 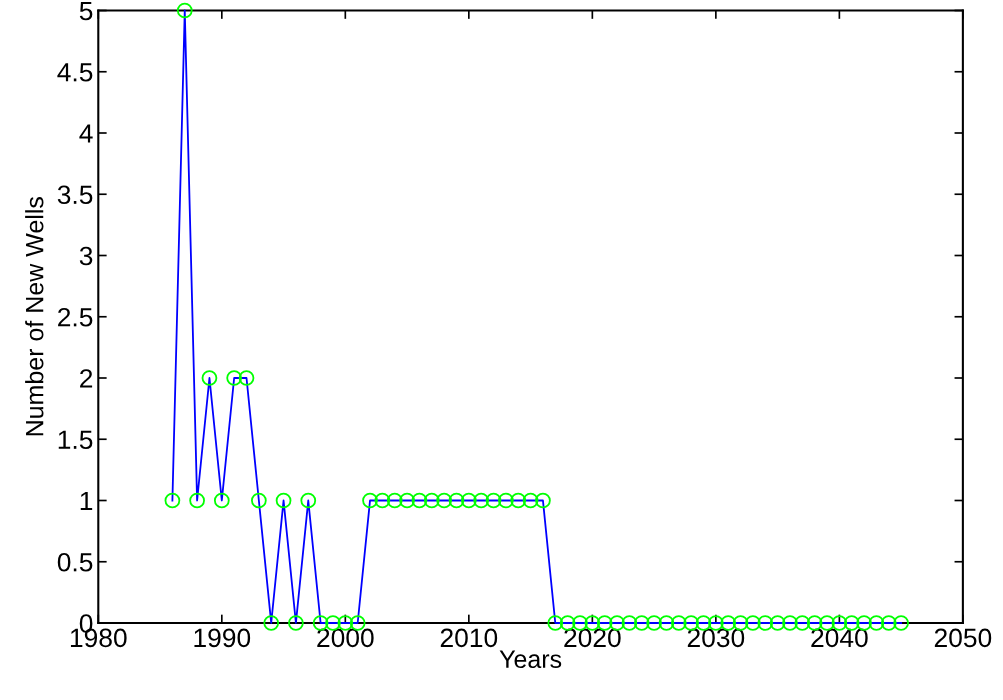 What do you see at coordinates (75, 72) in the screenshot?
I see `y-tick-label: 4.5` at bounding box center [75, 72].